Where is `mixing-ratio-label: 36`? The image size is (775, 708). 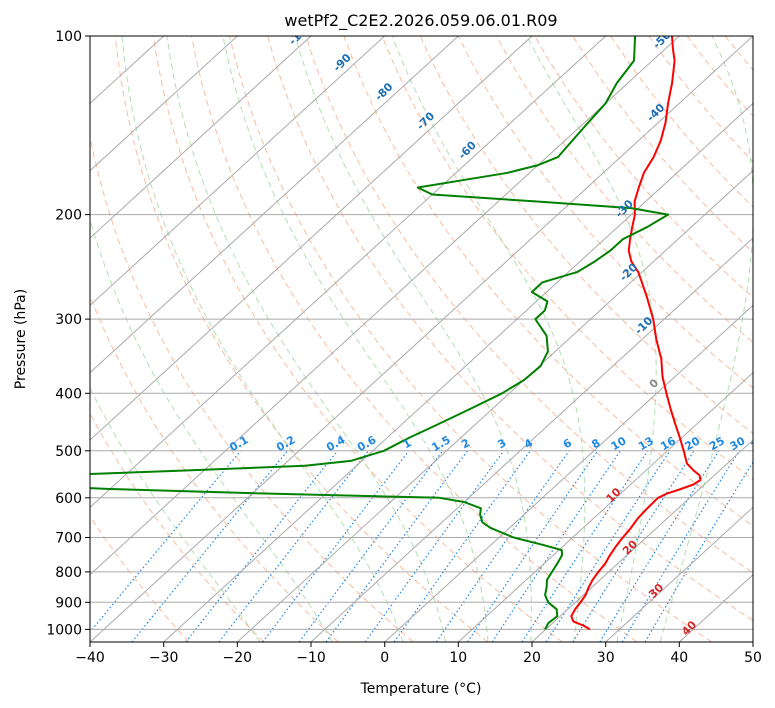 mixing-ratio-label: 36 is located at coordinates (758, 443).